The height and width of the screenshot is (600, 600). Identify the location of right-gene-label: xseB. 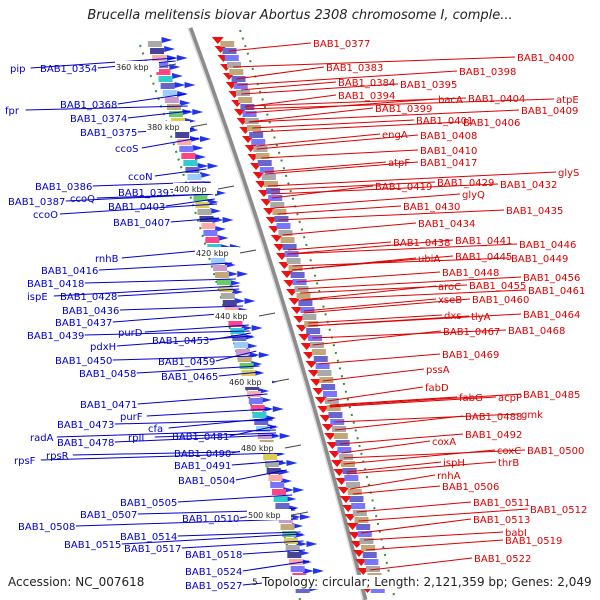
(450, 300).